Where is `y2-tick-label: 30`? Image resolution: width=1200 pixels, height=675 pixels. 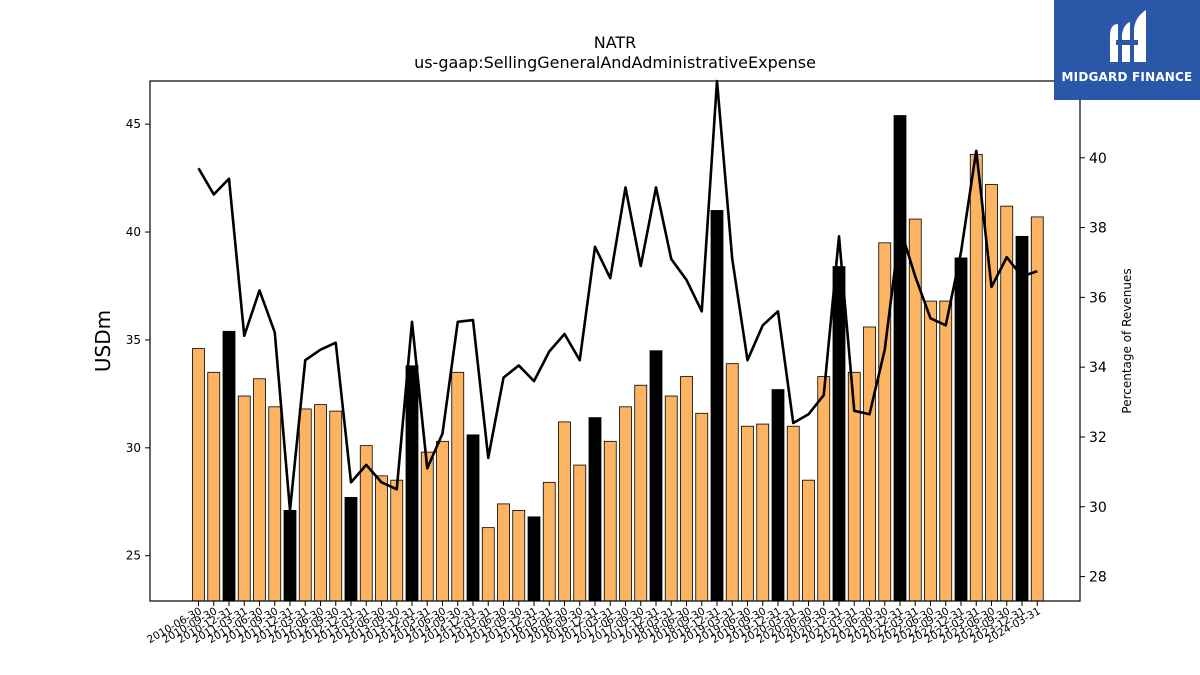 y2-tick-label: 30 is located at coordinates (1098, 508).